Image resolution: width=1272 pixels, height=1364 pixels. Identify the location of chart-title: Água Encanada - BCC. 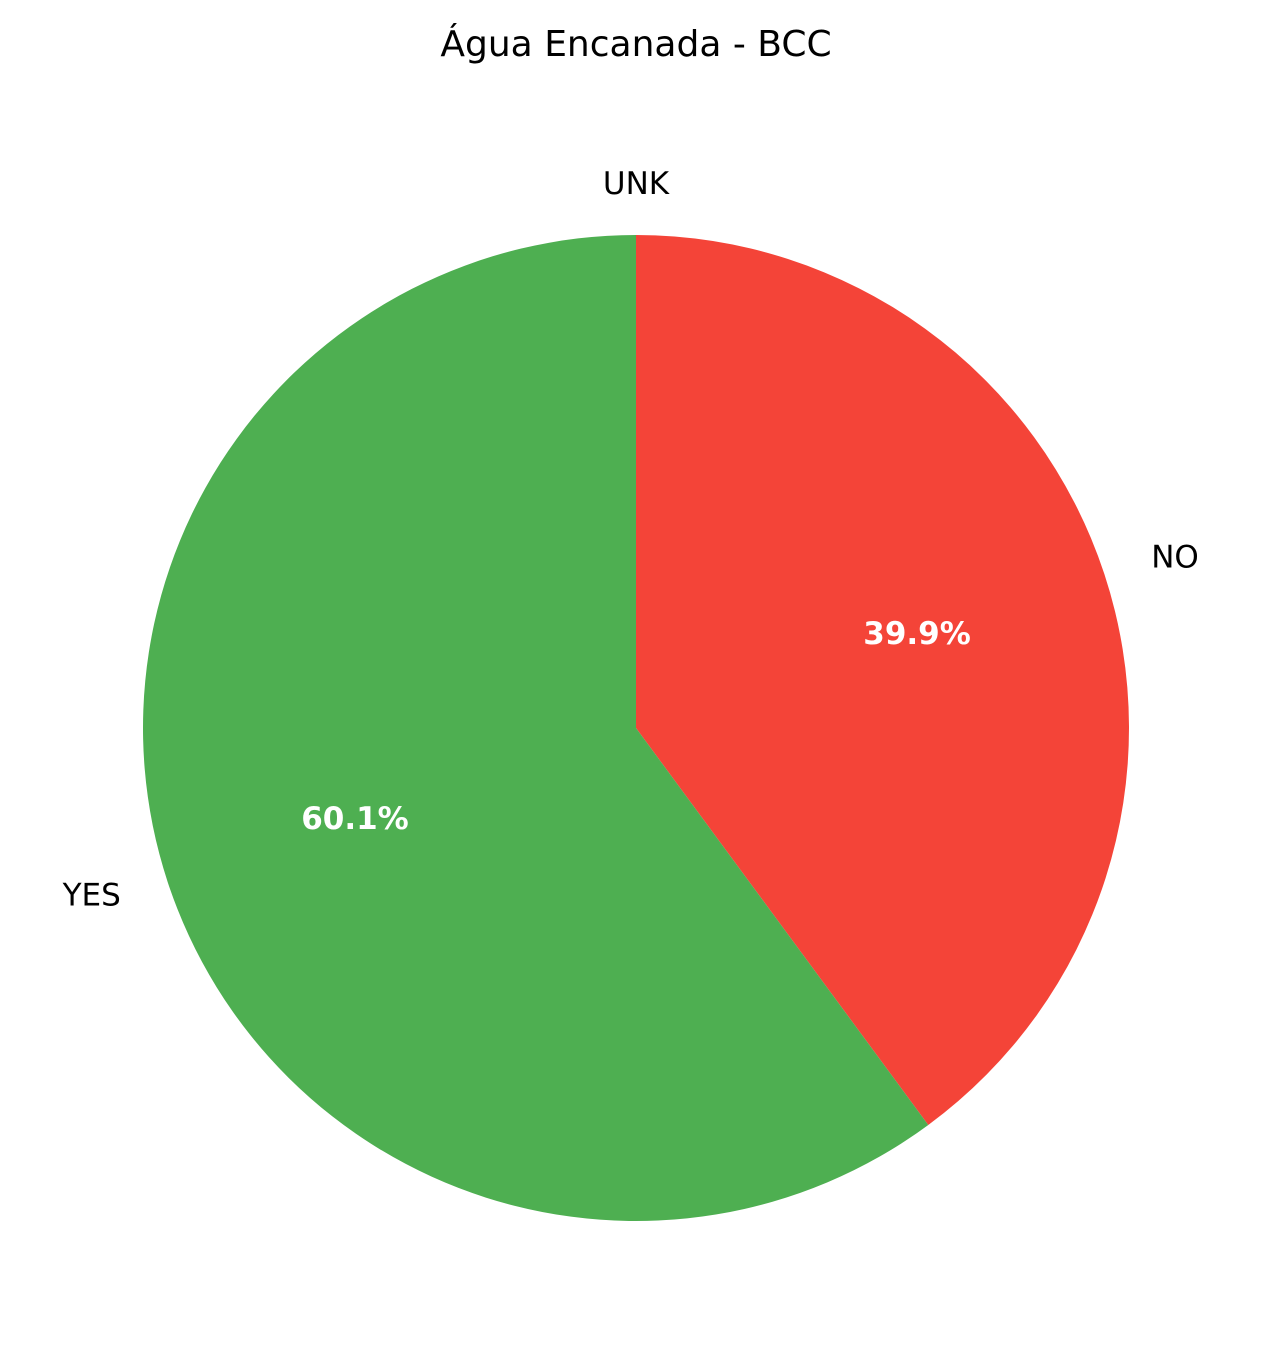
(635, 44).